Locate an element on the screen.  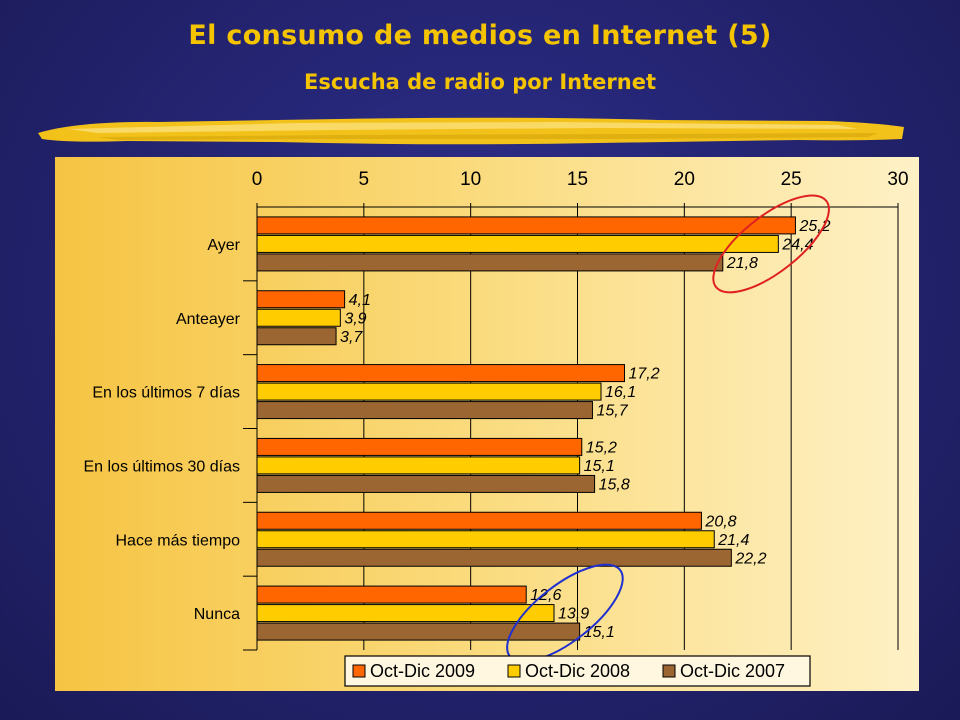
tick-label: 0 is located at coordinates (257, 179).